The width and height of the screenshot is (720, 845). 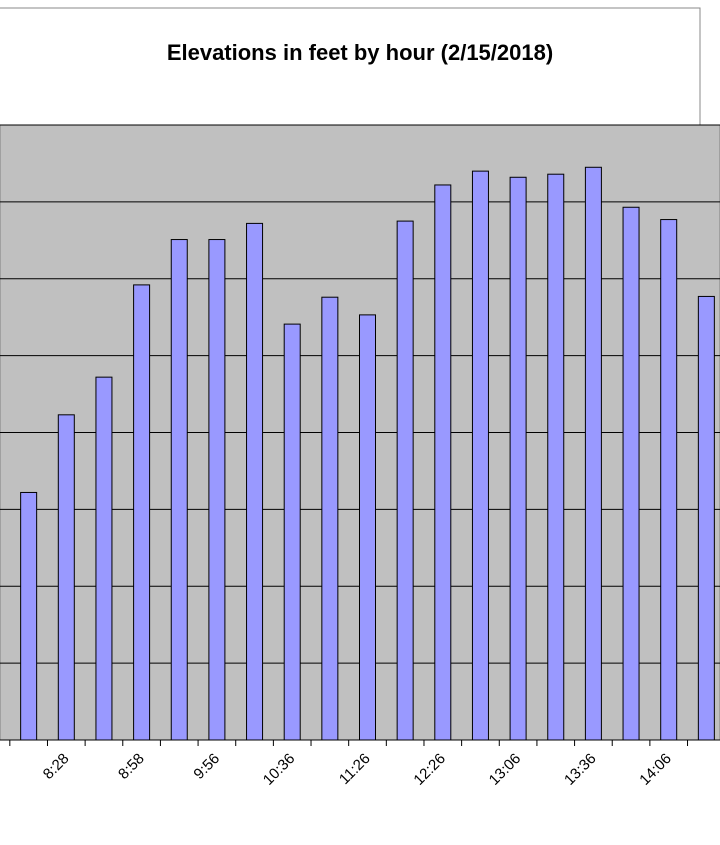 What do you see at coordinates (360, 52) in the screenshot?
I see `chart-title: Elevations in feet by hour (2/15/2018)` at bounding box center [360, 52].